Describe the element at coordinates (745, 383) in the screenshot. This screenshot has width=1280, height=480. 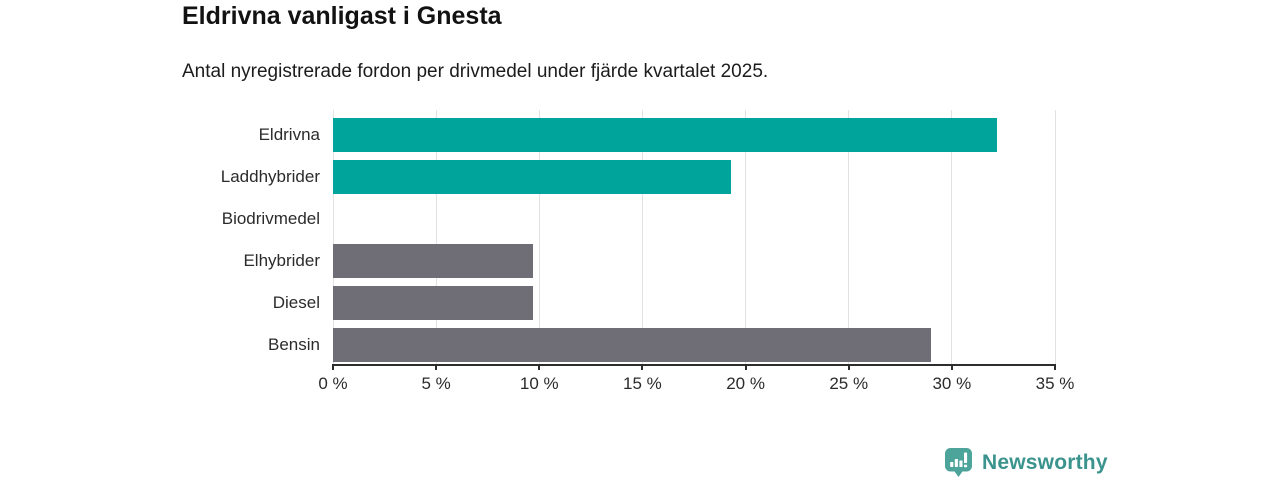
I see `x-tick-label: 20 %` at that location.